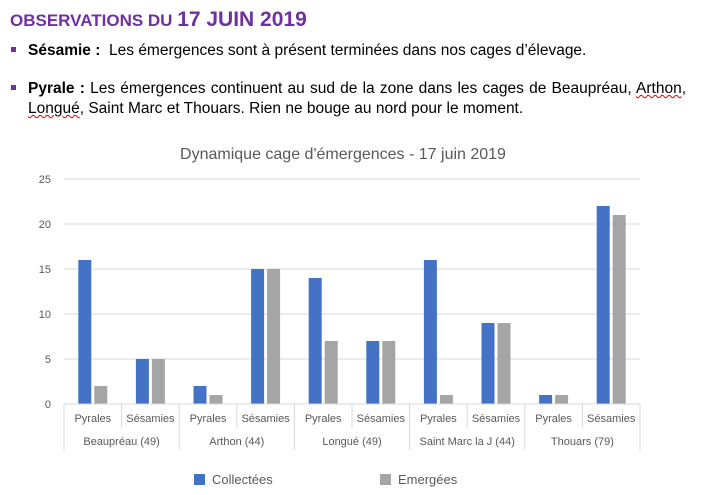 This screenshot has height=495, width=706. Describe the element at coordinates (428, 479) in the screenshot. I see `legend-label: Emergées` at that location.